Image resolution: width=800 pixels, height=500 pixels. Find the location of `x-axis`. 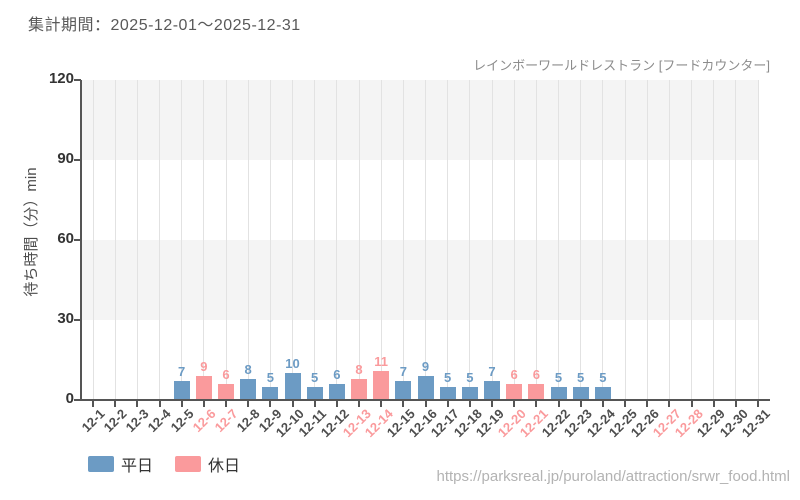

x-axis is located at coordinates (425, 400).